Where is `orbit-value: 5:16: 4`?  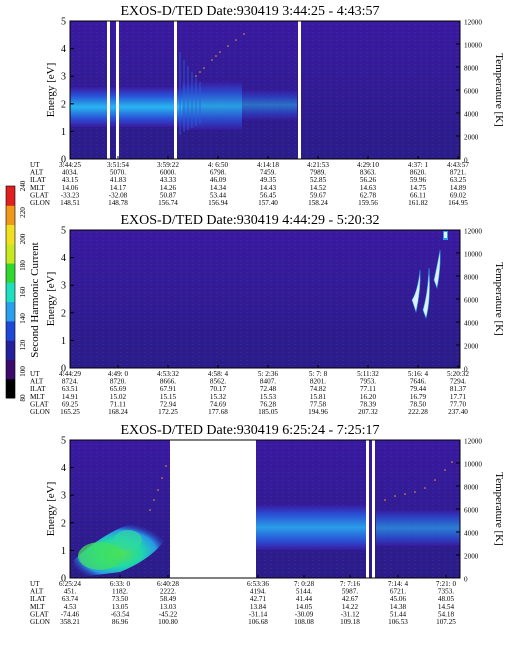 orbit-value: 5:16: 4 is located at coordinates (418, 374).